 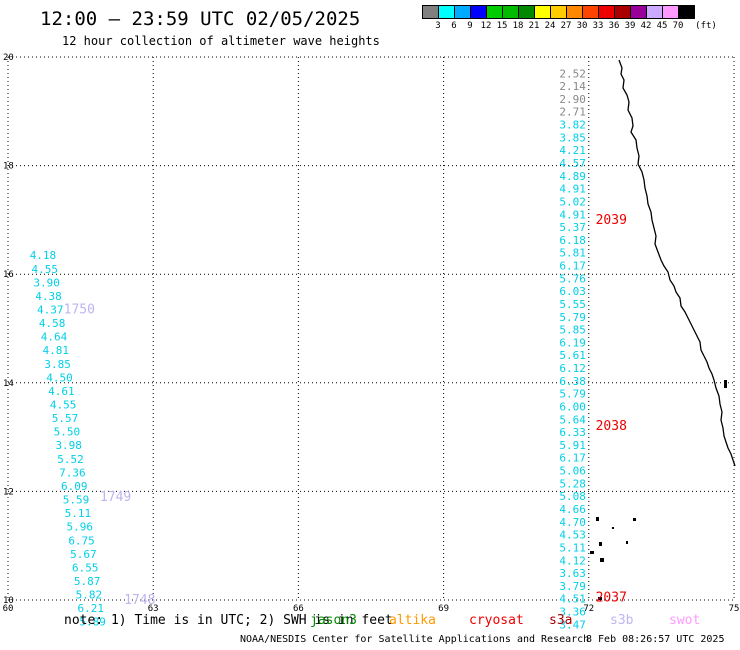 I want to click on wave-height-value: 5.91, so click(x=572, y=445).